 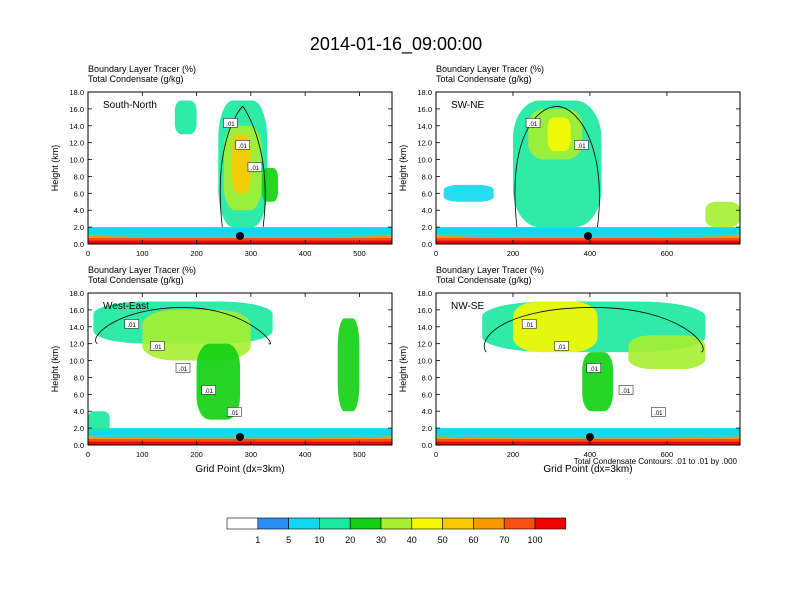 What do you see at coordinates (467, 306) in the screenshot?
I see `panel-label: NW-SE` at bounding box center [467, 306].